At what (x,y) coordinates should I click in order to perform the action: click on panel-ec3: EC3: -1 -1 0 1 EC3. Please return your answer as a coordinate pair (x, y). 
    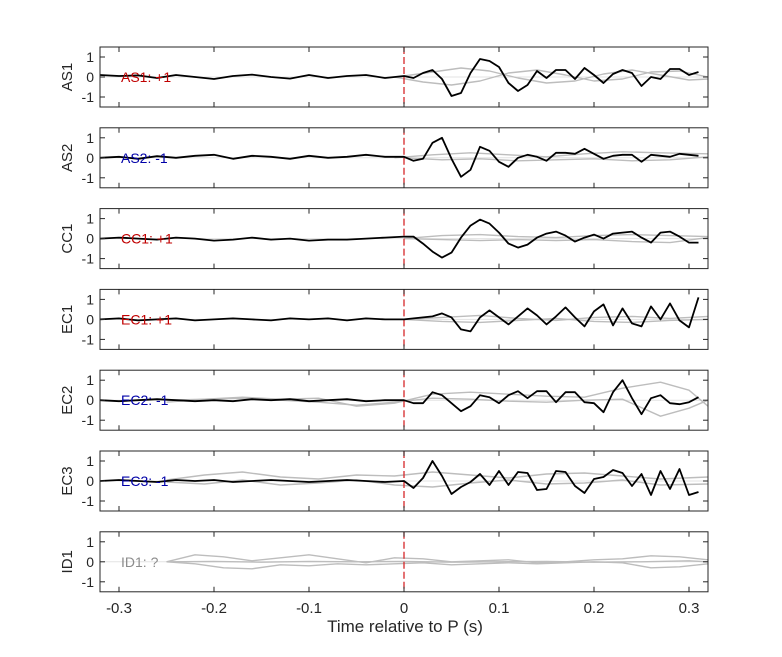
    Looking at the image, I should click on (384, 481).